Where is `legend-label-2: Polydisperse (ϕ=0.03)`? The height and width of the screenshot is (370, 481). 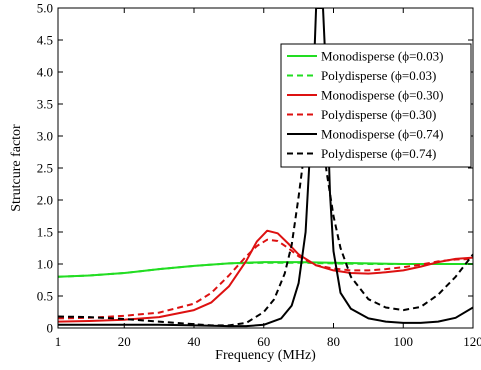 legend-label-2: Polydisperse (ϕ=0.03) is located at coordinates (378, 75).